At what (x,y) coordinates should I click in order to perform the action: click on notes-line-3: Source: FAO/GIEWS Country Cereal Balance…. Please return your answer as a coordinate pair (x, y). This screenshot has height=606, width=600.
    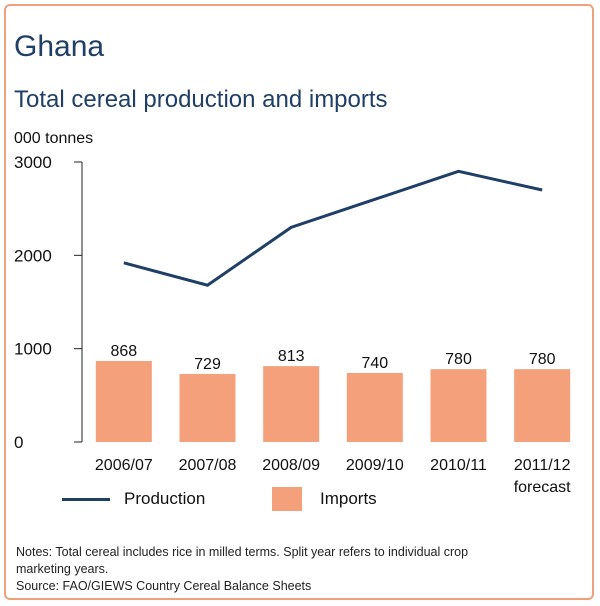
    Looking at the image, I should click on (164, 586).